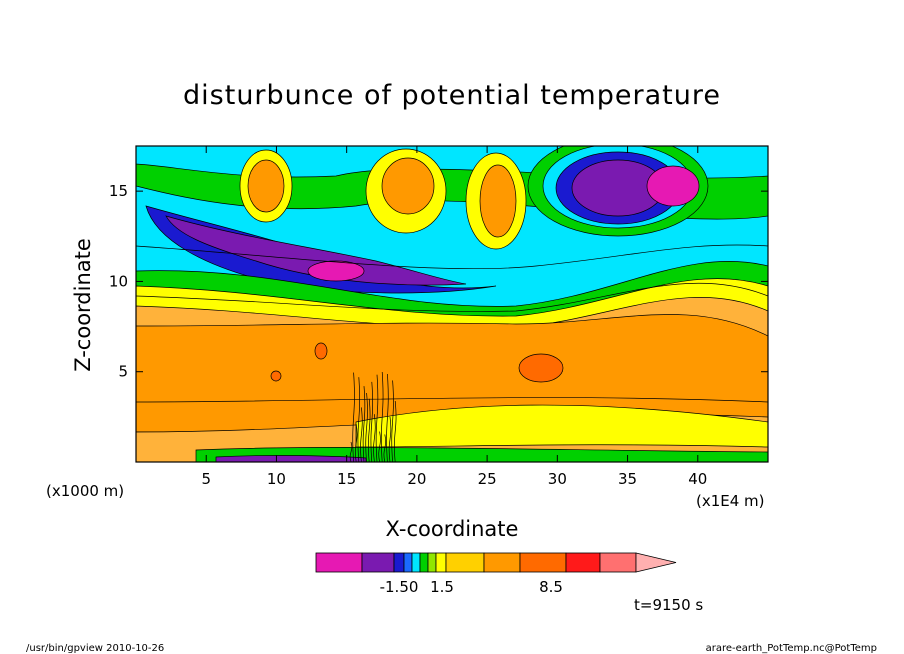 The image size is (904, 654). What do you see at coordinates (123, 372) in the screenshot?
I see `y-tick-label: 5` at bounding box center [123, 372].